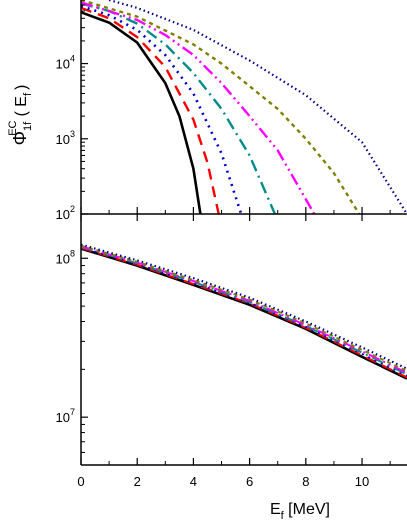 The width and height of the screenshot is (407, 532). I want to click on y-title-main: Φ, so click(20, 138).